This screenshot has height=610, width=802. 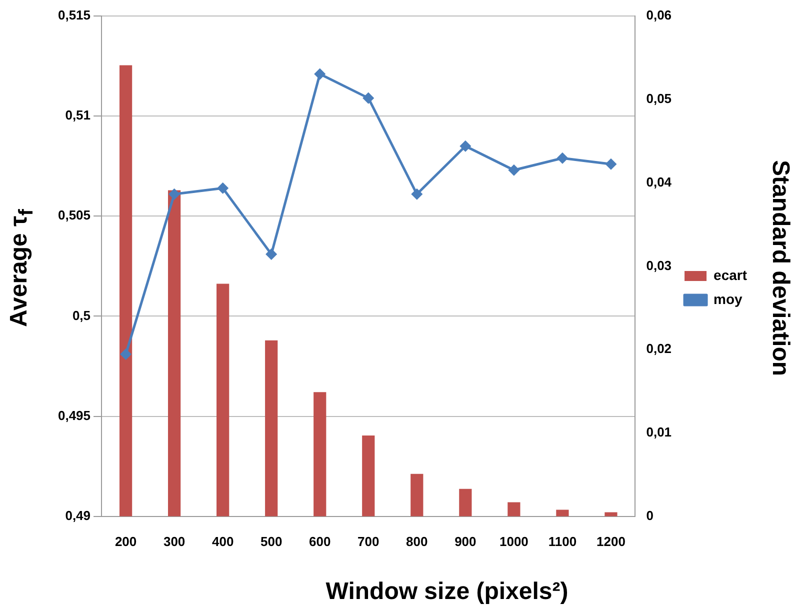 What do you see at coordinates (562, 541) in the screenshot?
I see `x-tick-label: 1100` at bounding box center [562, 541].